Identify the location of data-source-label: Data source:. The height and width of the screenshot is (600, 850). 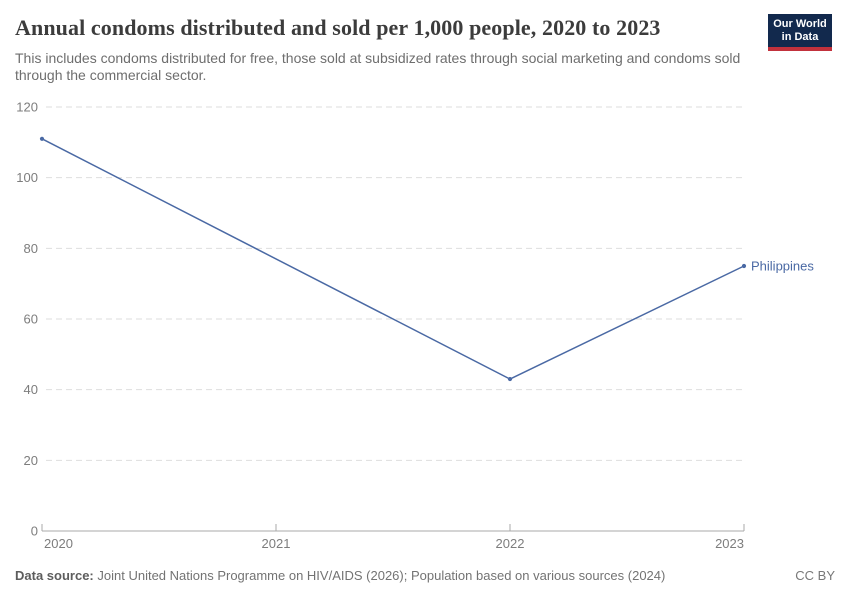
(54, 575).